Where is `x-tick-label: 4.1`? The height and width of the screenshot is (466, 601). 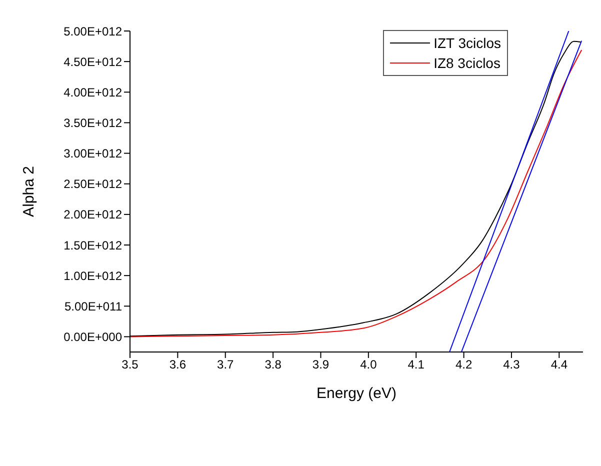
x-tick-label: 4.1 is located at coordinates (416, 365).